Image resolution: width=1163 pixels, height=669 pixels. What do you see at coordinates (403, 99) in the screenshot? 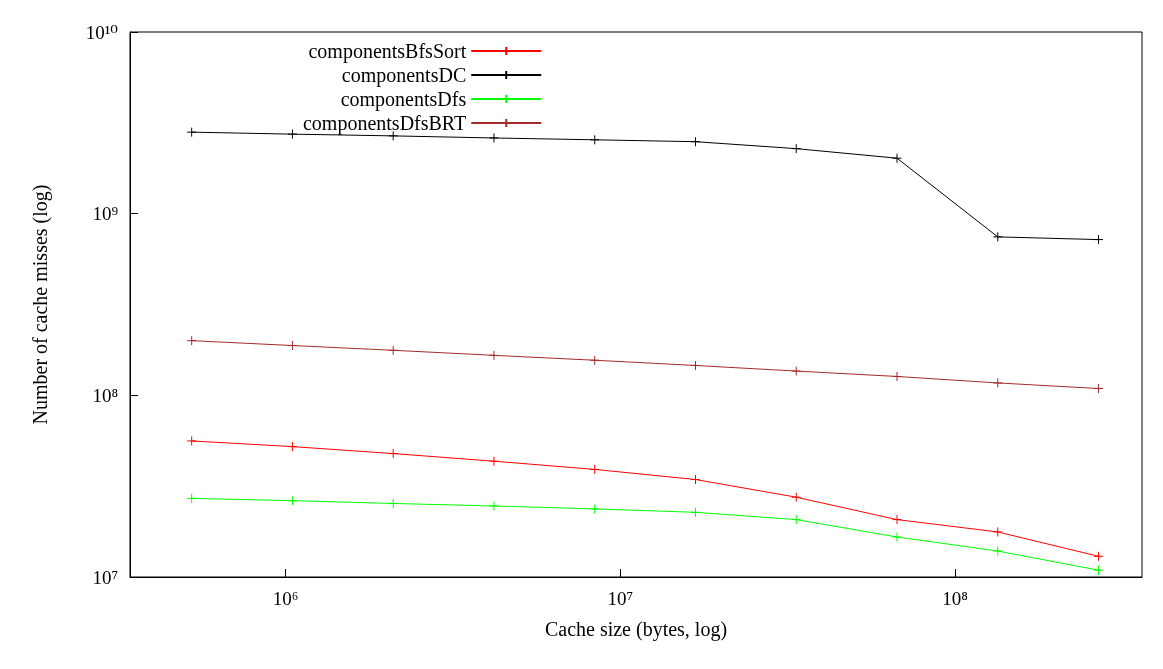
I see `legend-label: componentsDfs` at bounding box center [403, 99].